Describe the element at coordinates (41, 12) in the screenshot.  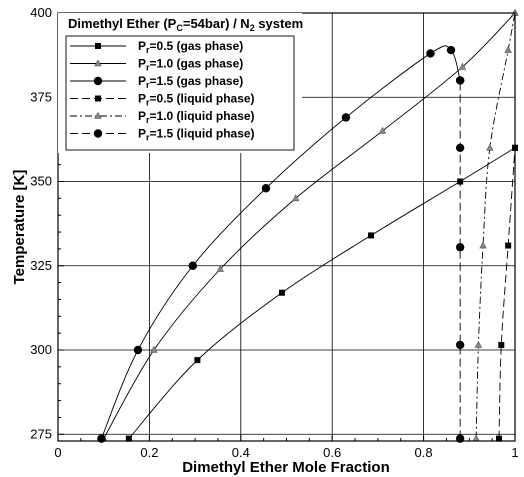
I see `y-tick-label: 400` at that location.